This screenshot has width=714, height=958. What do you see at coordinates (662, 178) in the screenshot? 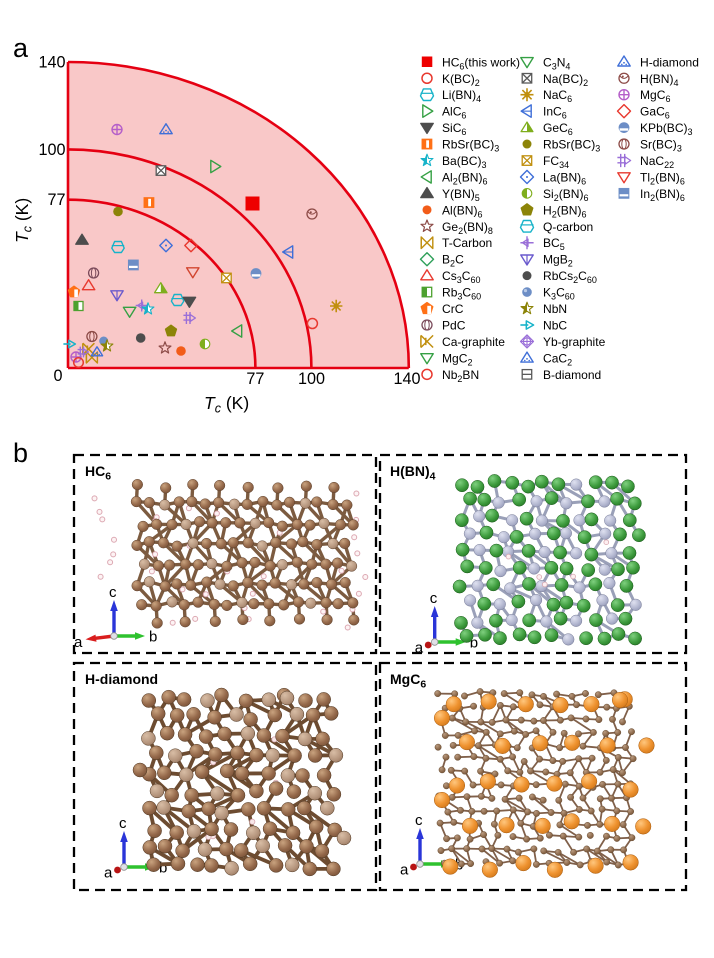
I see `svg-text: Tl2(BN)6` at bounding box center [662, 178].